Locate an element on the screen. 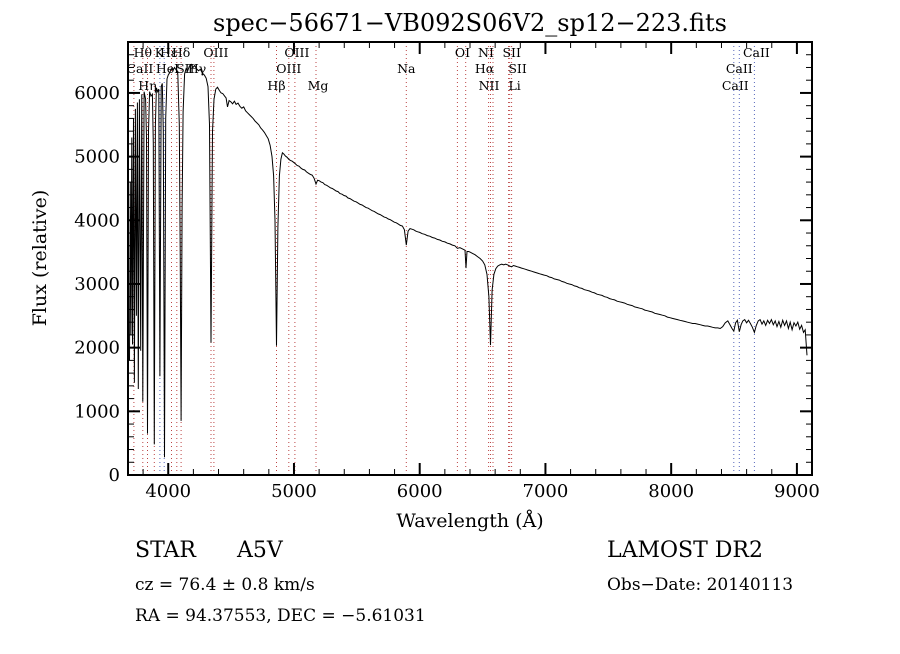 The width and height of the screenshot is (900, 654). svg-text: 3000 is located at coordinates (97, 284).